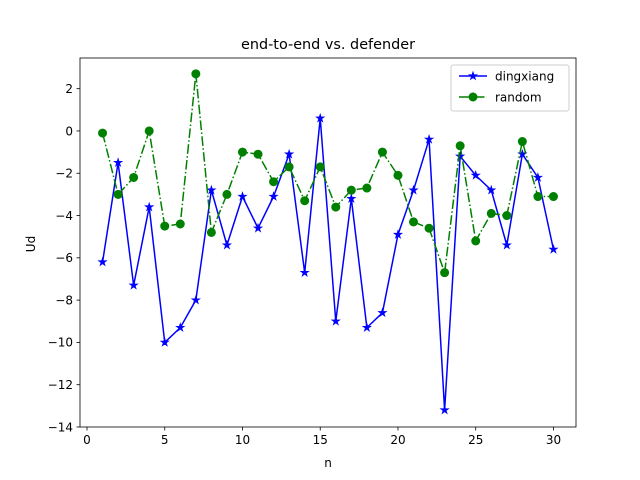 The height and width of the screenshot is (480, 640). I want to click on x-tick-label: 30, so click(553, 440).